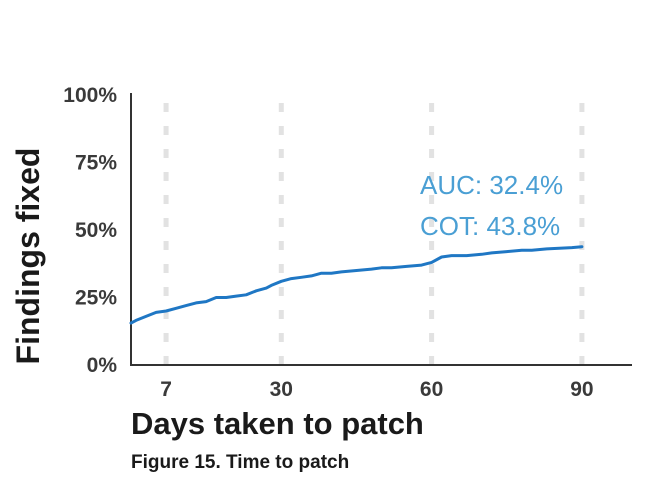 The width and height of the screenshot is (672, 493). What do you see at coordinates (96, 230) in the screenshot?
I see `y-tick-label: 50%` at bounding box center [96, 230].